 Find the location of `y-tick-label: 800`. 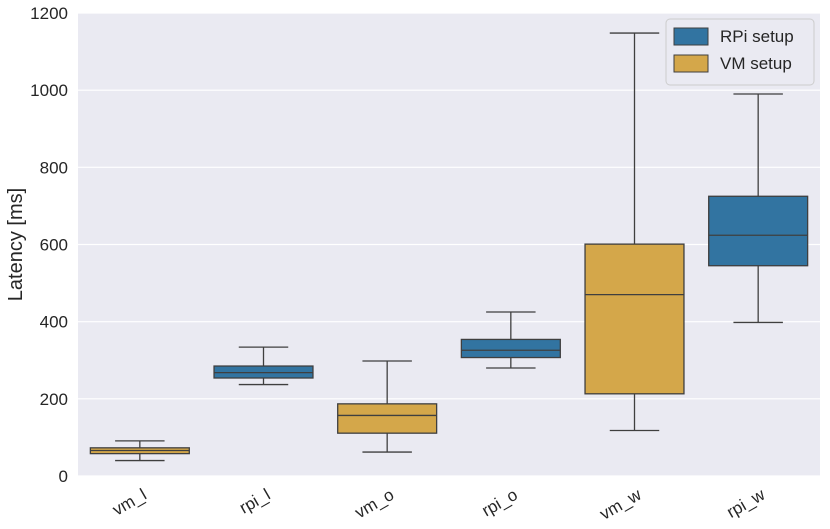

y-tick-label: 800 is located at coordinates (54, 167).